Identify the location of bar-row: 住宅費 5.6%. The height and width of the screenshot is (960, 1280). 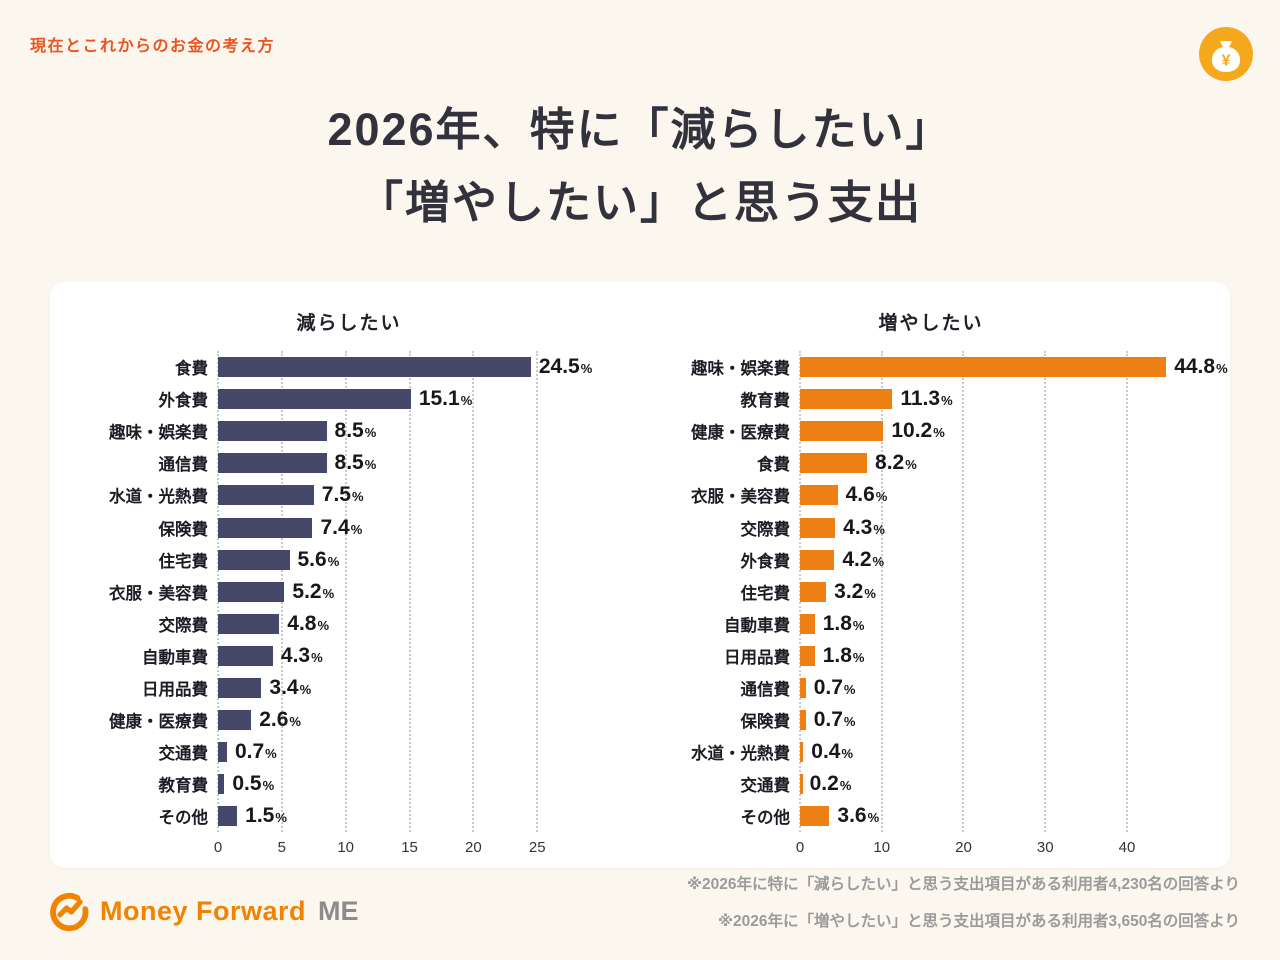
(349, 560).